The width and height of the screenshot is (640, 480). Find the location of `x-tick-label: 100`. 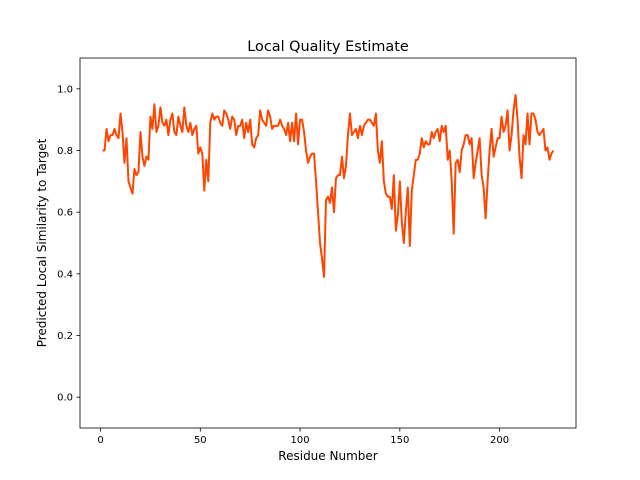

x-tick-label: 100 is located at coordinates (300, 440).